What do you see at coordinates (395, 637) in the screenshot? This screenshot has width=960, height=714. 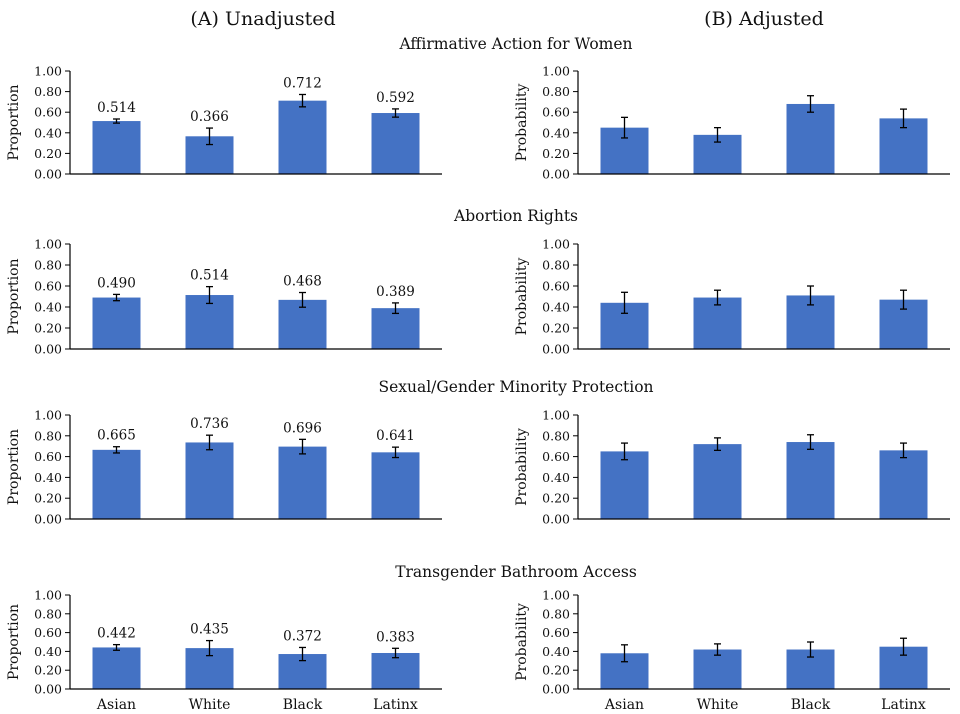 I see `data-label: 0.383` at bounding box center [395, 637].